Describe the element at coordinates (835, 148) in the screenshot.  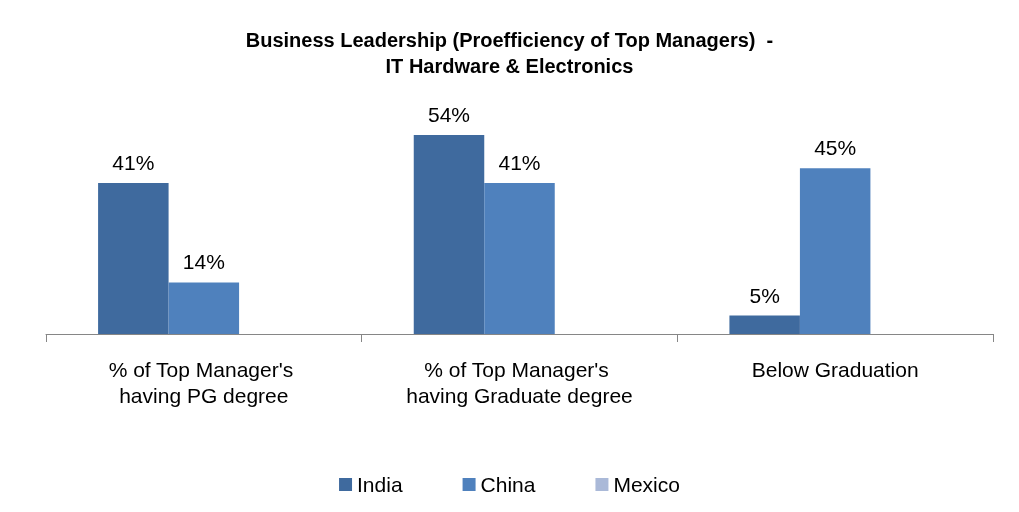
I see `data-label: 45%` at that location.